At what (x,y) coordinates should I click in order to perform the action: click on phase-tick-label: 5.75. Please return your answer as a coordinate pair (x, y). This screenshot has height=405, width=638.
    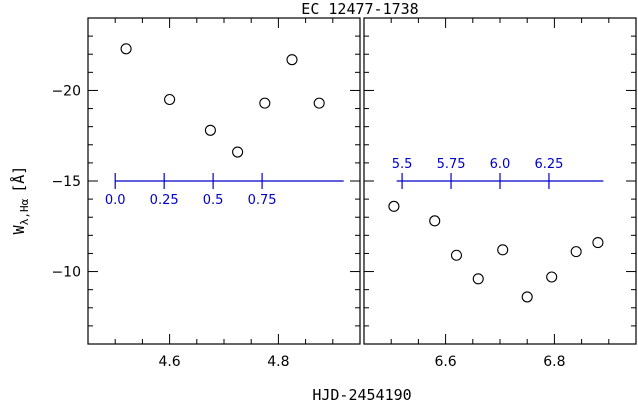
    Looking at the image, I should click on (451, 164).